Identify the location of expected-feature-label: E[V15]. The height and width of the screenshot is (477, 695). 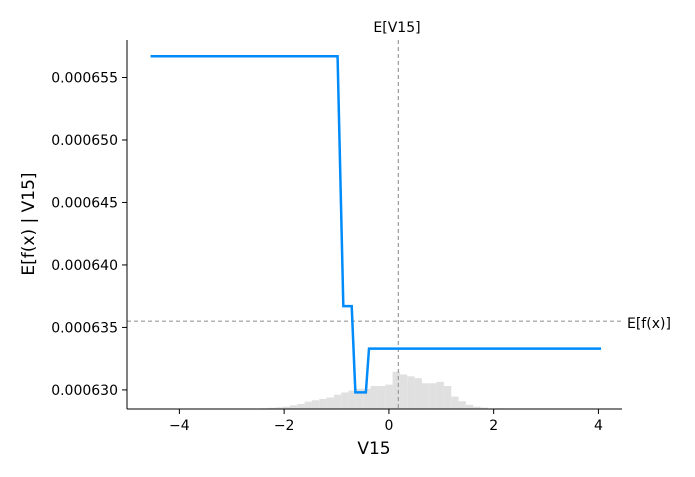
(396, 28).